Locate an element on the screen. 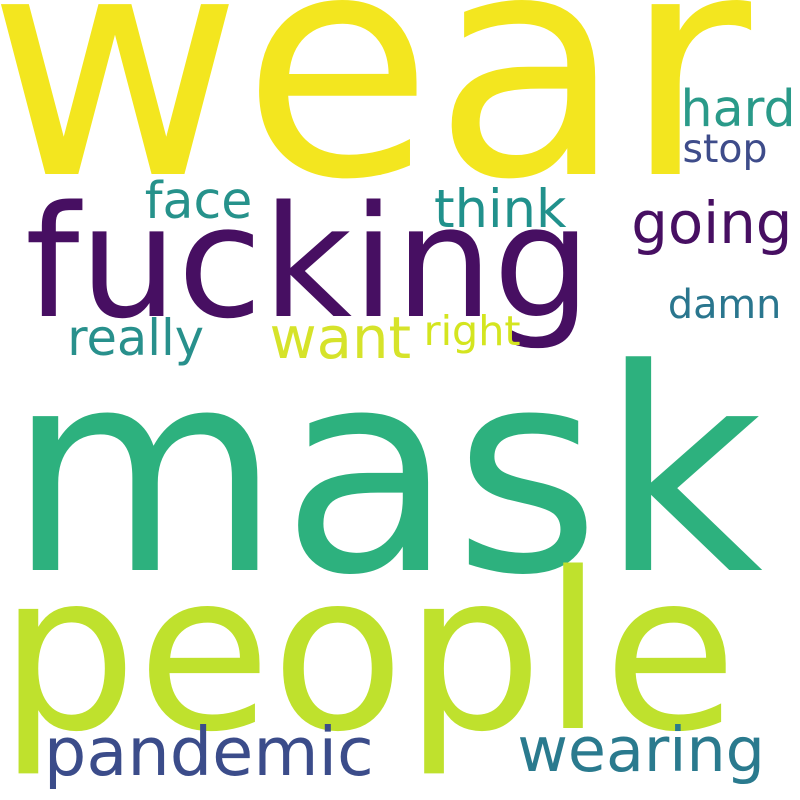  word-right: right is located at coordinates (472, 331).